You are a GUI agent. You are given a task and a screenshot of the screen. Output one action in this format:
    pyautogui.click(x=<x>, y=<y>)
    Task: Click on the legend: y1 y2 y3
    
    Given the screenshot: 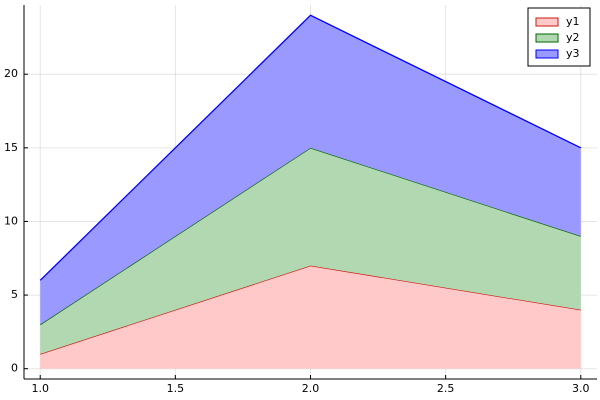 What is the action you would take?
    pyautogui.click(x=559, y=37)
    